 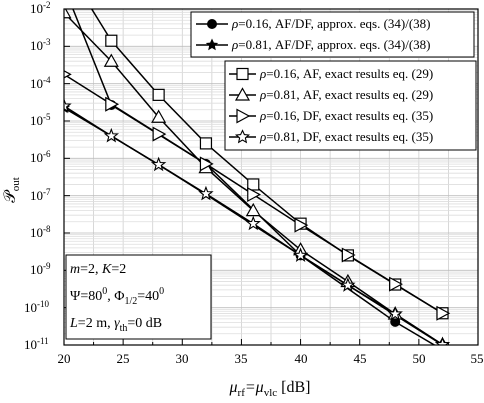 What do you see at coordinates (241, 358) in the screenshot?
I see `x-tick-label: 35` at bounding box center [241, 358].